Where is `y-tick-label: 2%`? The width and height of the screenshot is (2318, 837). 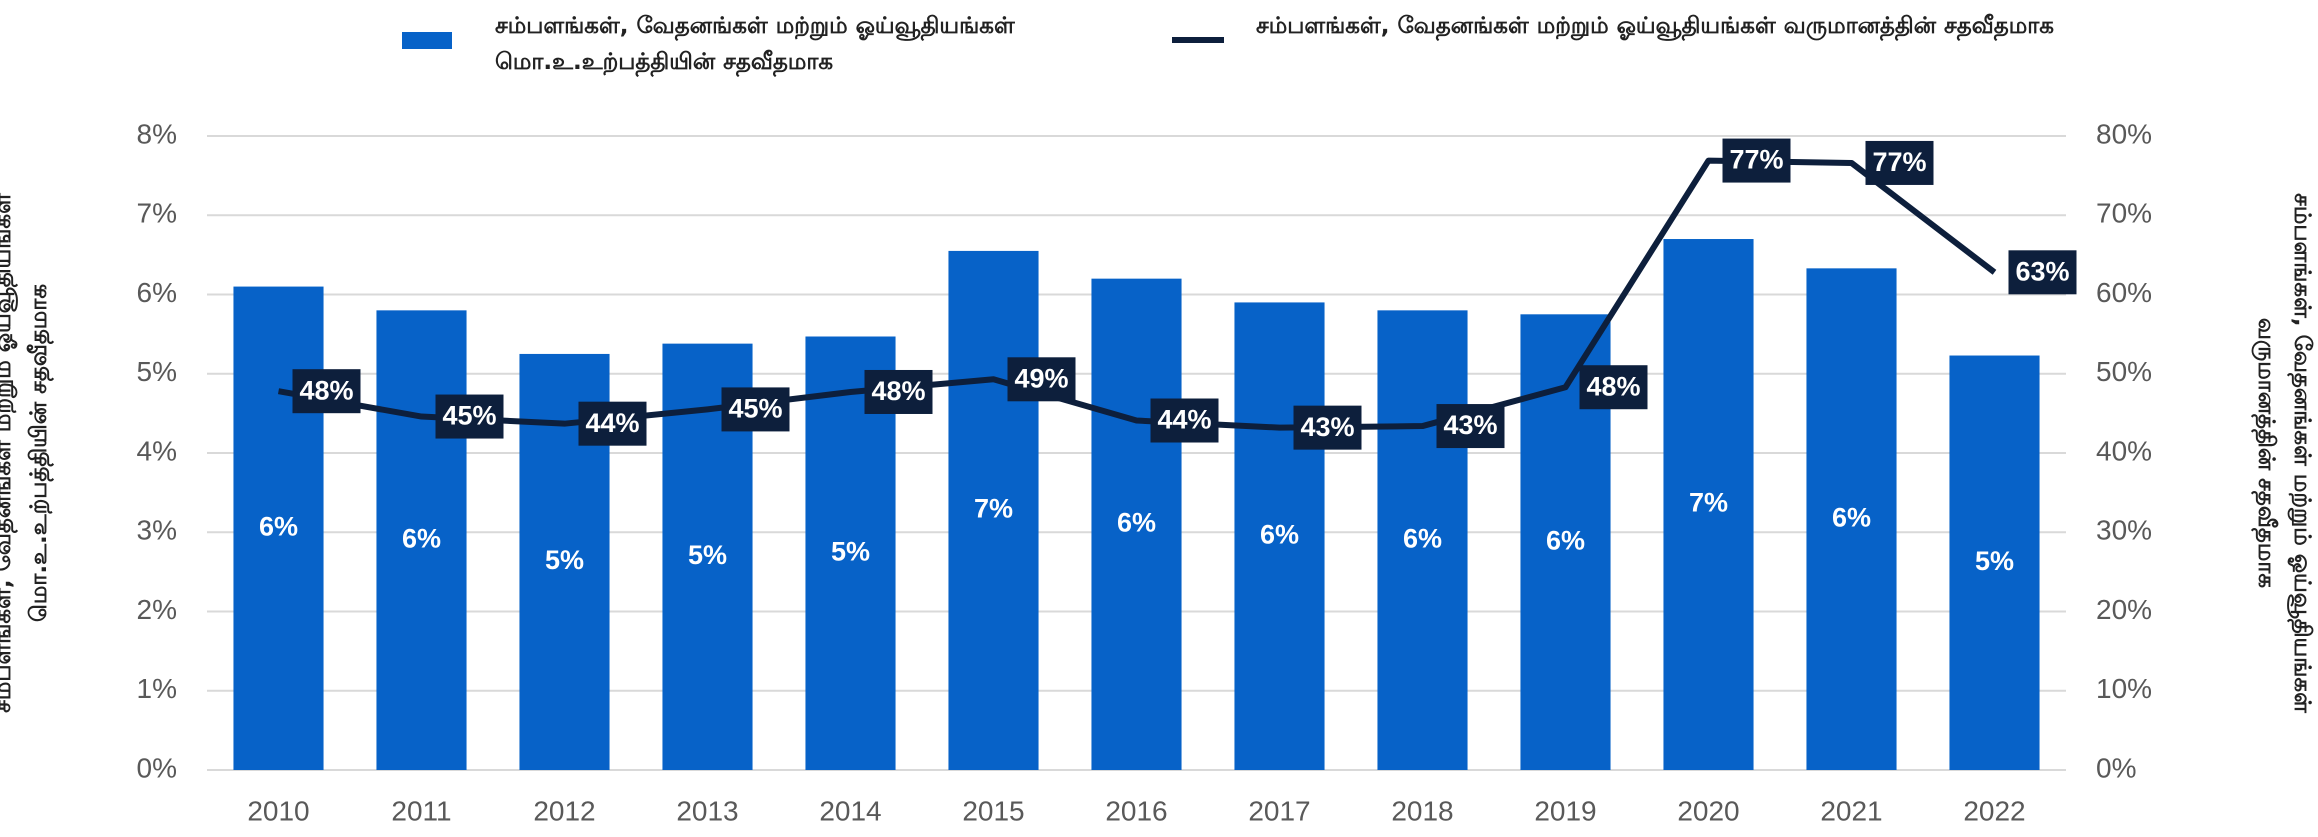
y-tick-label: 2% is located at coordinates (157, 609).